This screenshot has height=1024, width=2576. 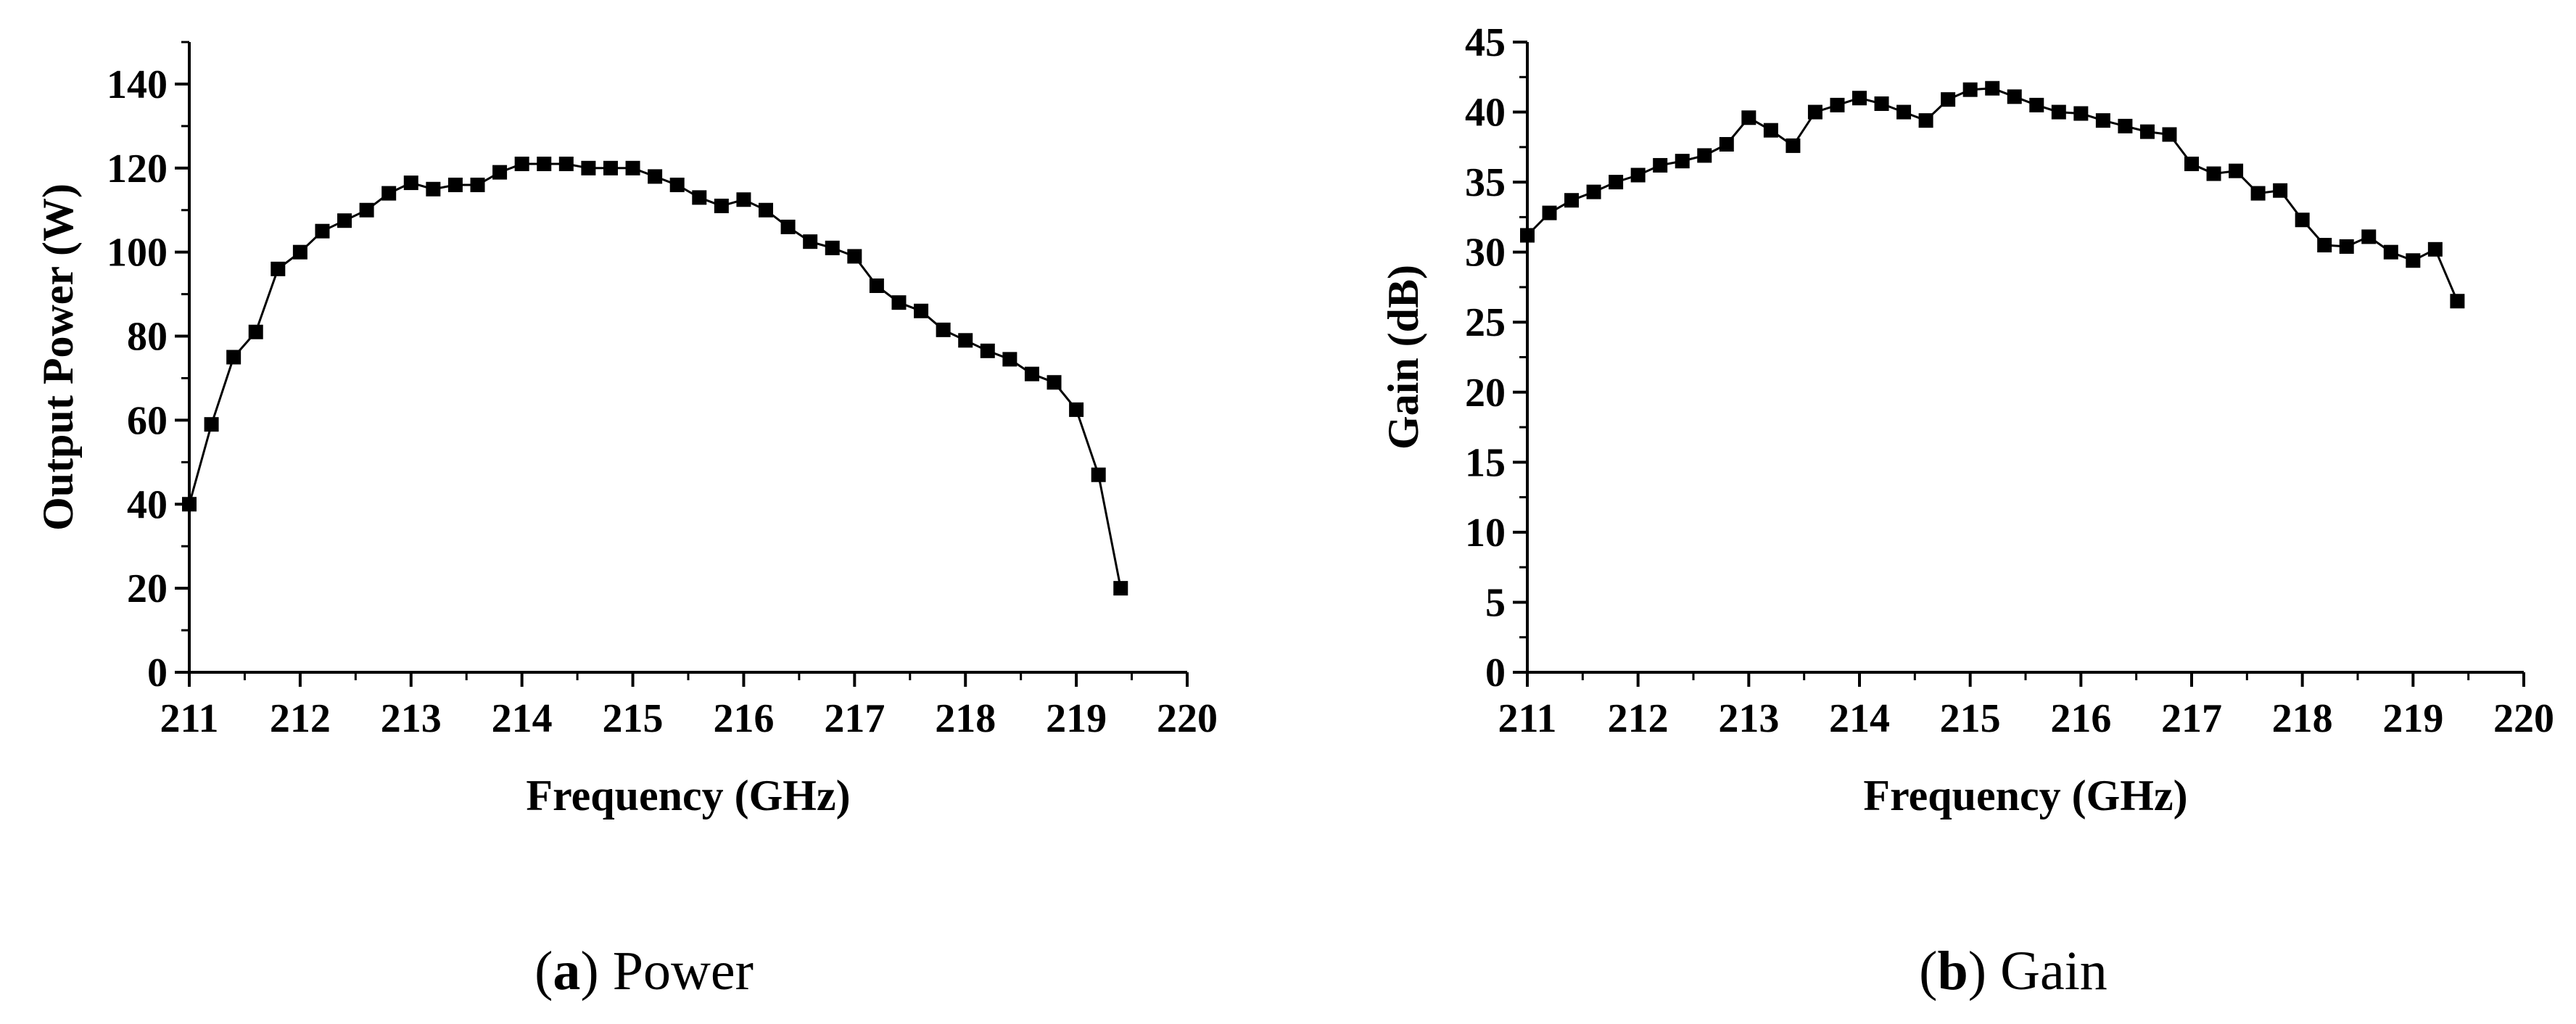 What do you see at coordinates (566, 971) in the screenshot?
I see `caption-letter: a` at bounding box center [566, 971].